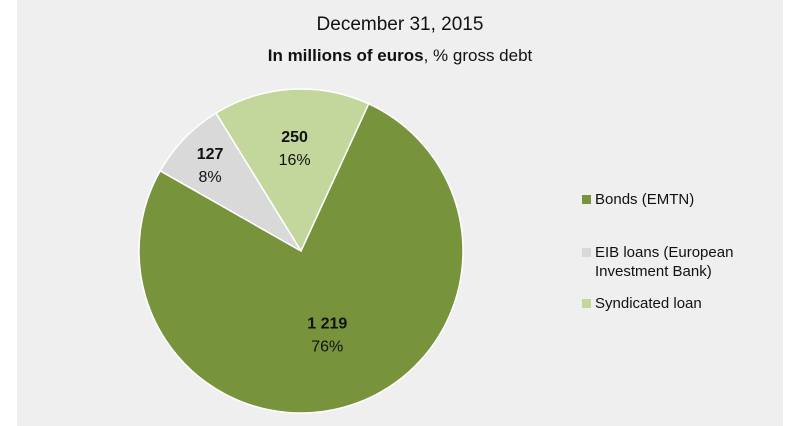  I want to click on legend-label-eib-loans: EIB loans (European, so click(664, 252).